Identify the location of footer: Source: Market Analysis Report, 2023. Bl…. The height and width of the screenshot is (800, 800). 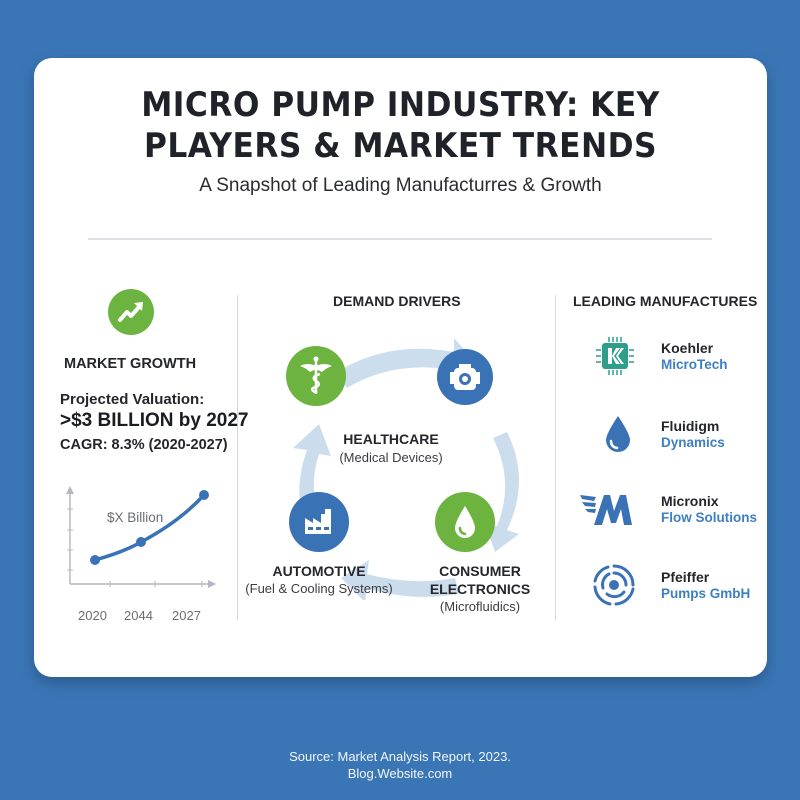
(400, 765).